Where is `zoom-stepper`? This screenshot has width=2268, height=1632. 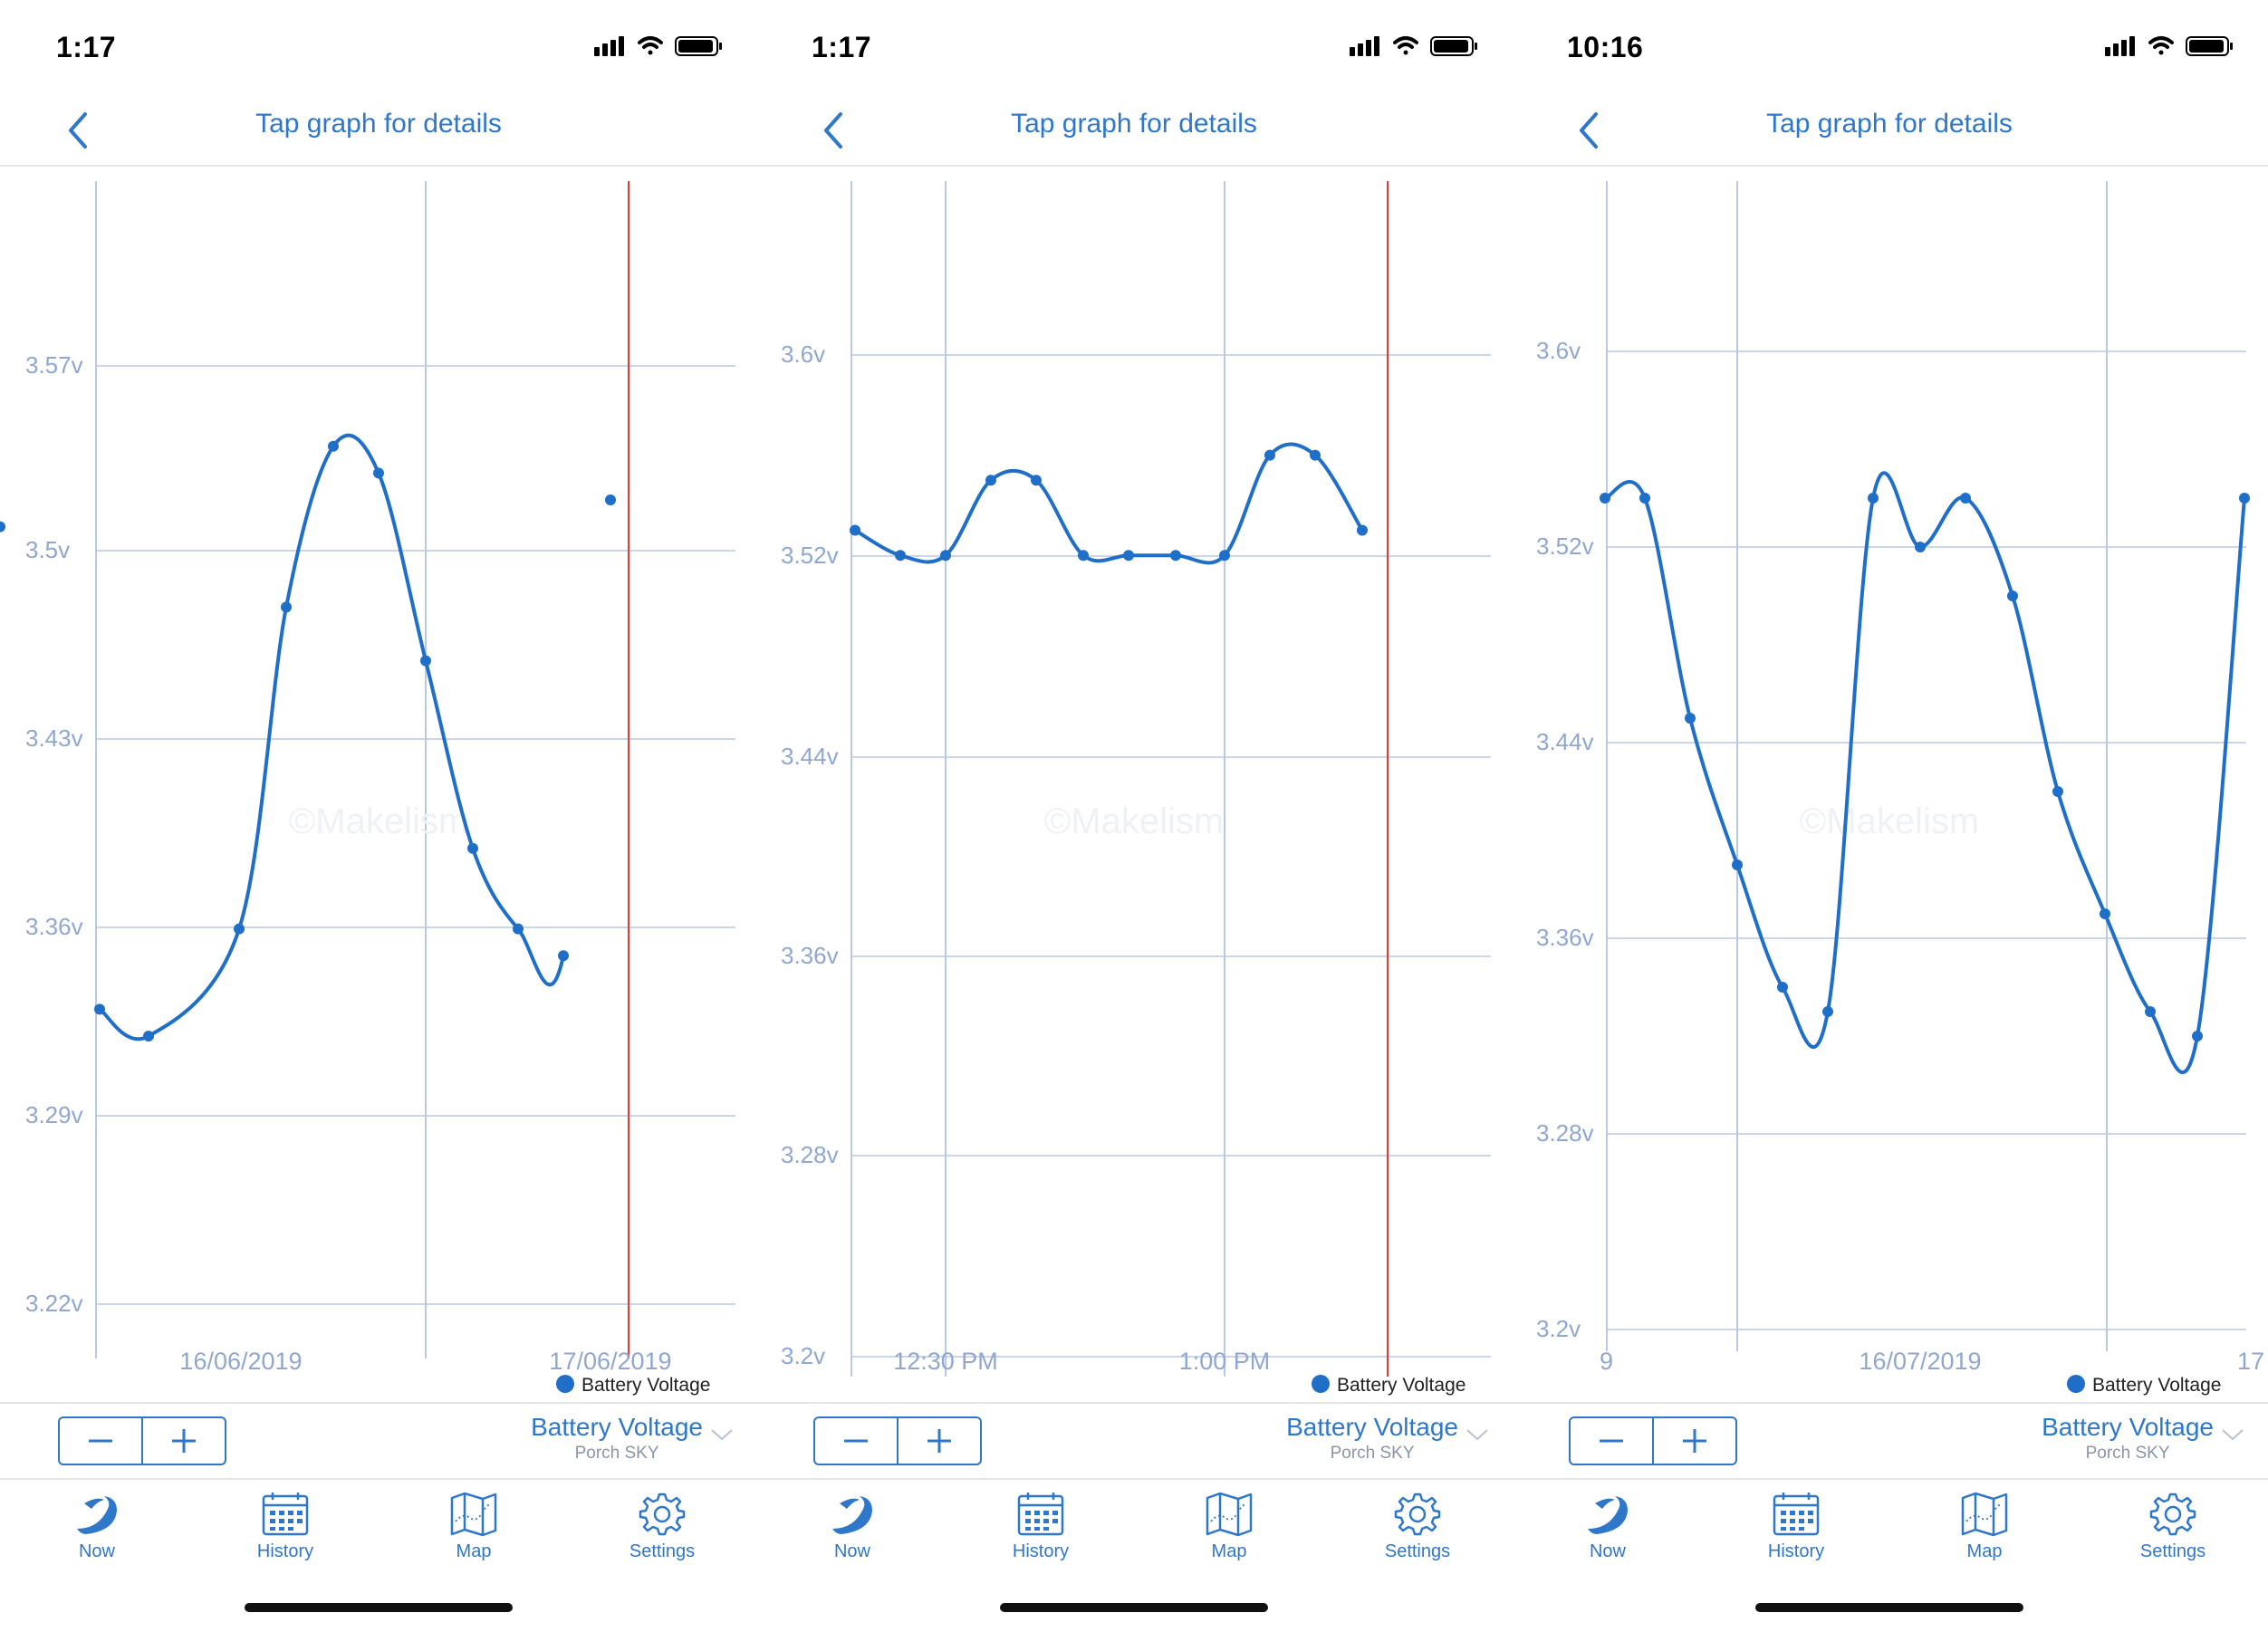 zoom-stepper is located at coordinates (1653, 1441).